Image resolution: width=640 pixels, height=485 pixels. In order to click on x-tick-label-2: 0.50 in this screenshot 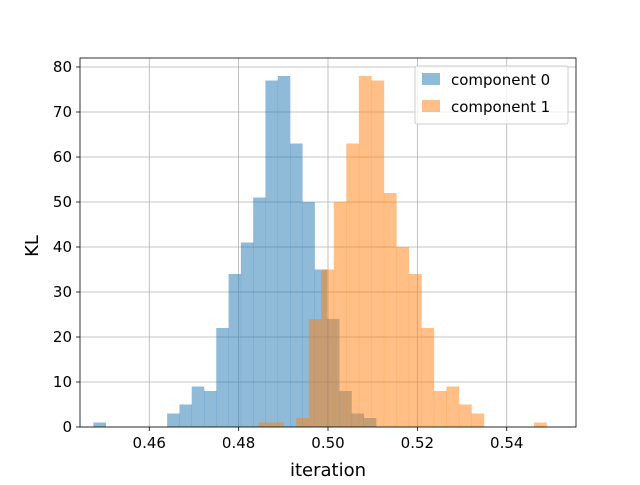, I will do `click(327, 443)`.